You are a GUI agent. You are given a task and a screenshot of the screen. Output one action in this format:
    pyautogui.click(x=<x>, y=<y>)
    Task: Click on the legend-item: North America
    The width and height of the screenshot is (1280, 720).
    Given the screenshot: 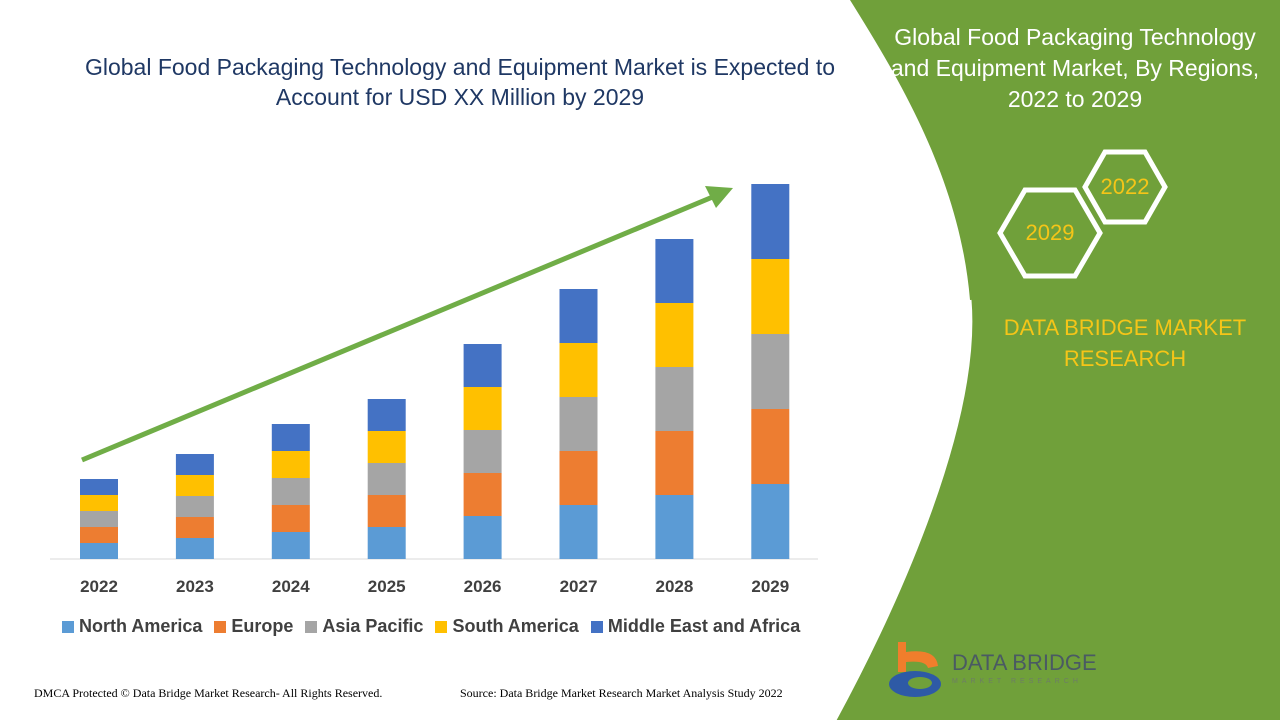 What is the action you would take?
    pyautogui.click(x=132, y=626)
    